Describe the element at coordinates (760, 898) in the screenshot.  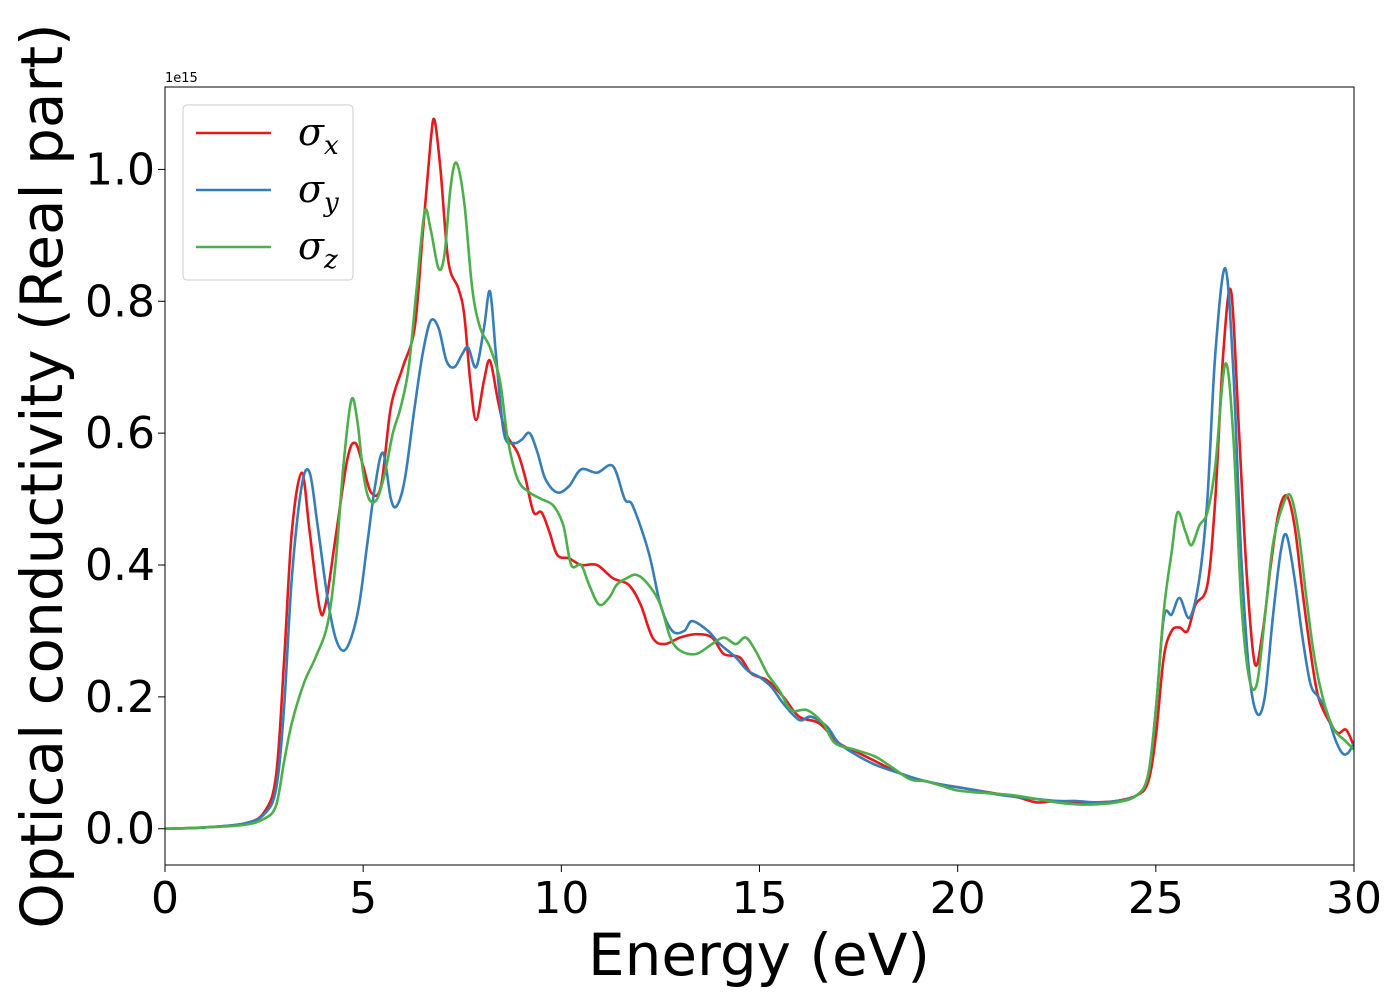
I see `x-tick-label: 15` at that location.